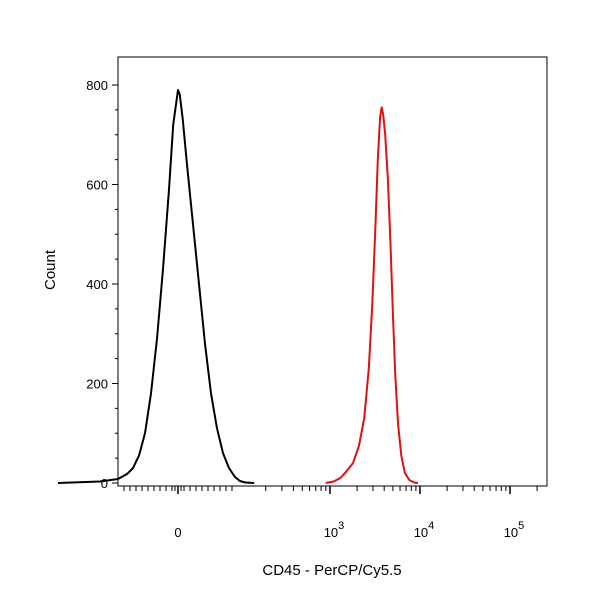 This screenshot has height=600, width=600. I want to click on y-tick-label: 600, so click(97, 185).